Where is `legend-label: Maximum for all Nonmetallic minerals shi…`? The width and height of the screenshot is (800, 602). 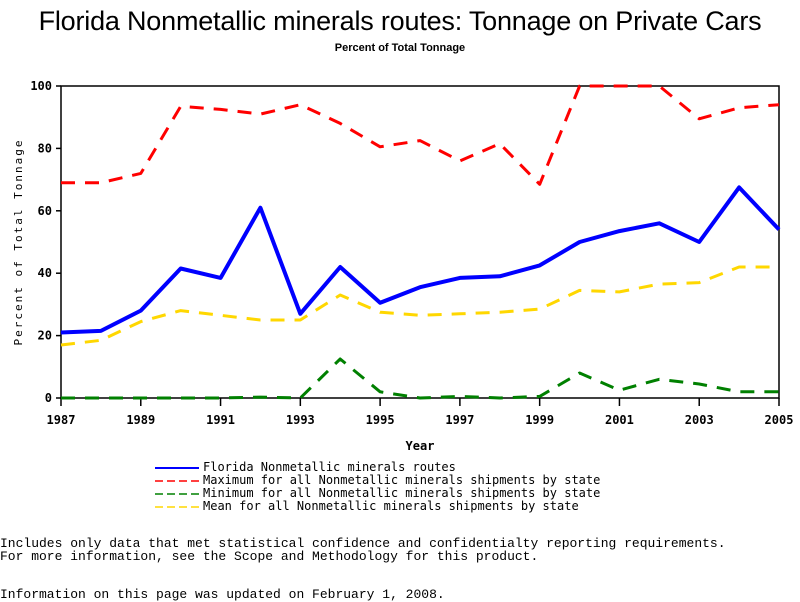 legend-label: Maximum for all Nonmetallic minerals shi… is located at coordinates (402, 480).